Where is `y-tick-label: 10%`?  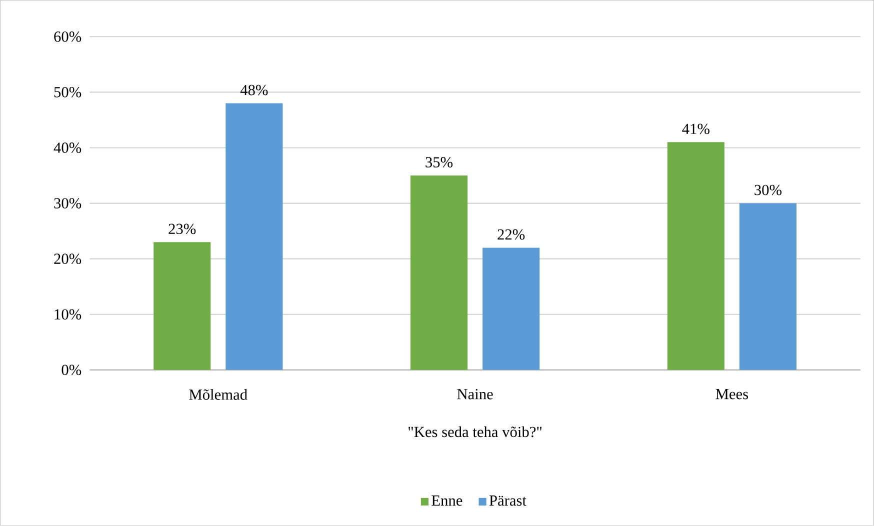
y-tick-label: 10% is located at coordinates (68, 314).